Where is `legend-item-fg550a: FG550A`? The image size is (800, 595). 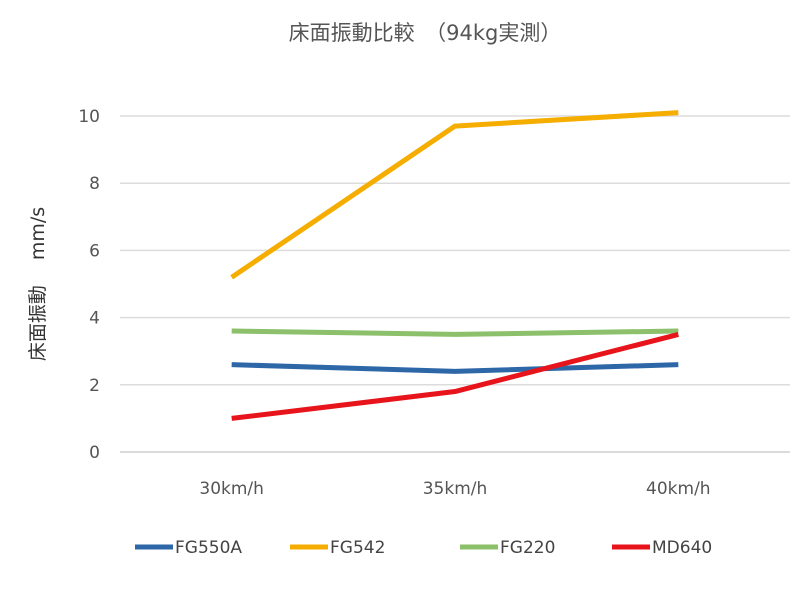
legend-item-fg550a: FG550A is located at coordinates (188, 548).